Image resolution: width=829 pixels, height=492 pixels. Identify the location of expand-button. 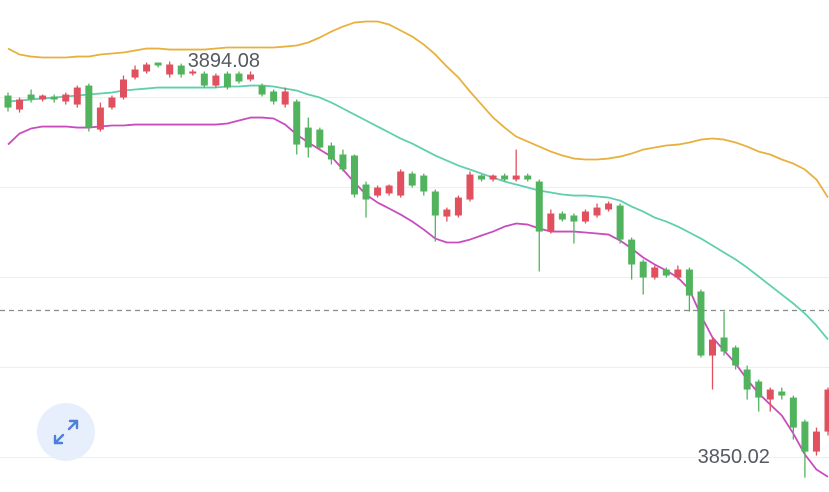
(66, 432).